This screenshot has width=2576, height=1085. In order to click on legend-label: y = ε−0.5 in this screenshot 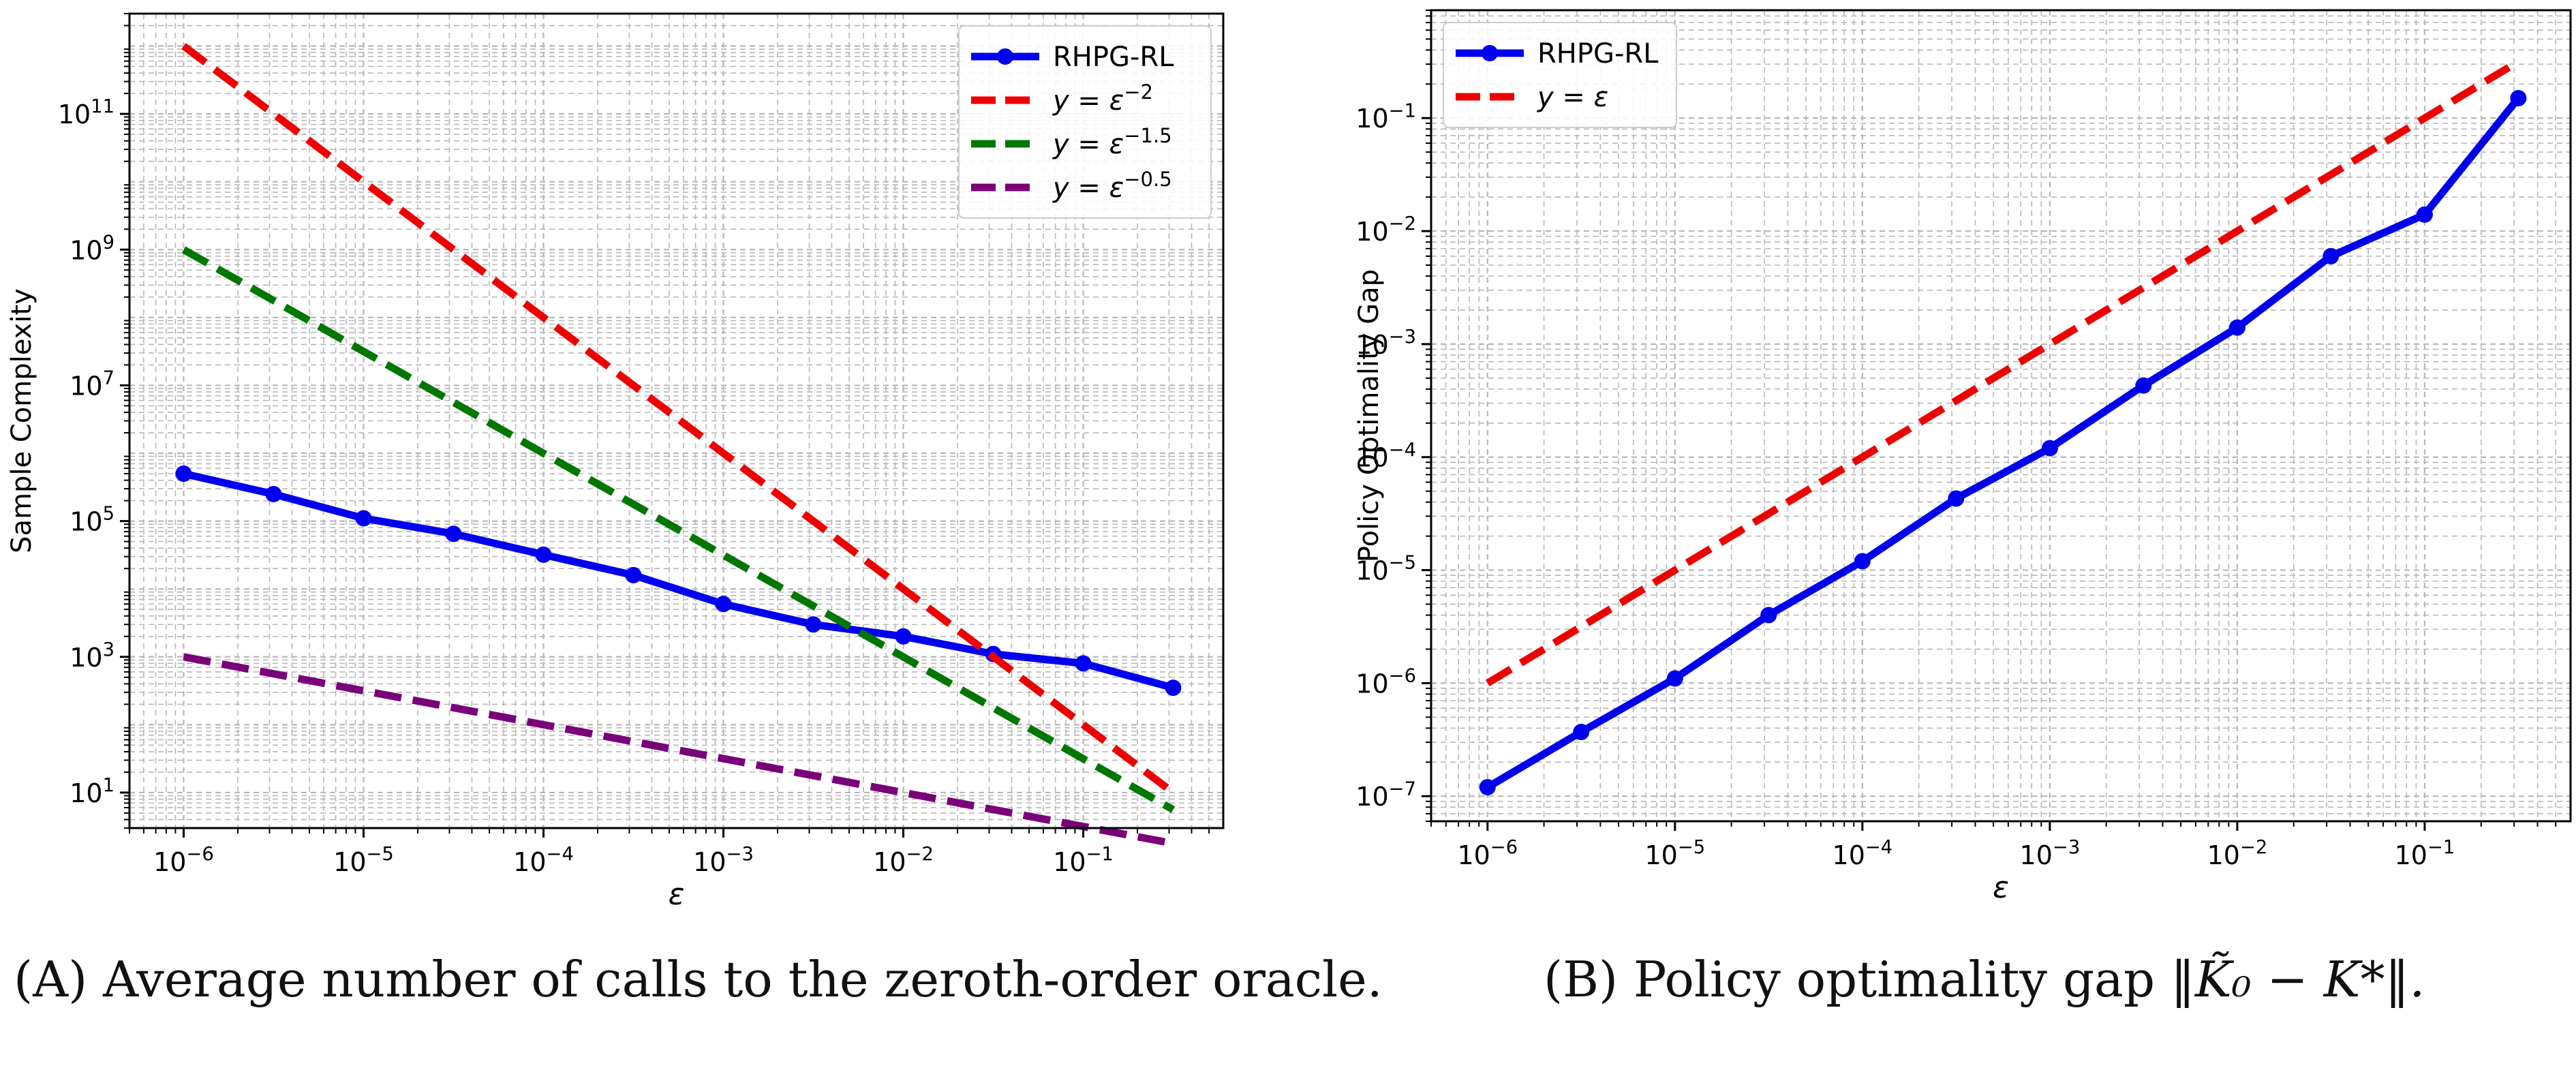, I will do `click(1112, 186)`.